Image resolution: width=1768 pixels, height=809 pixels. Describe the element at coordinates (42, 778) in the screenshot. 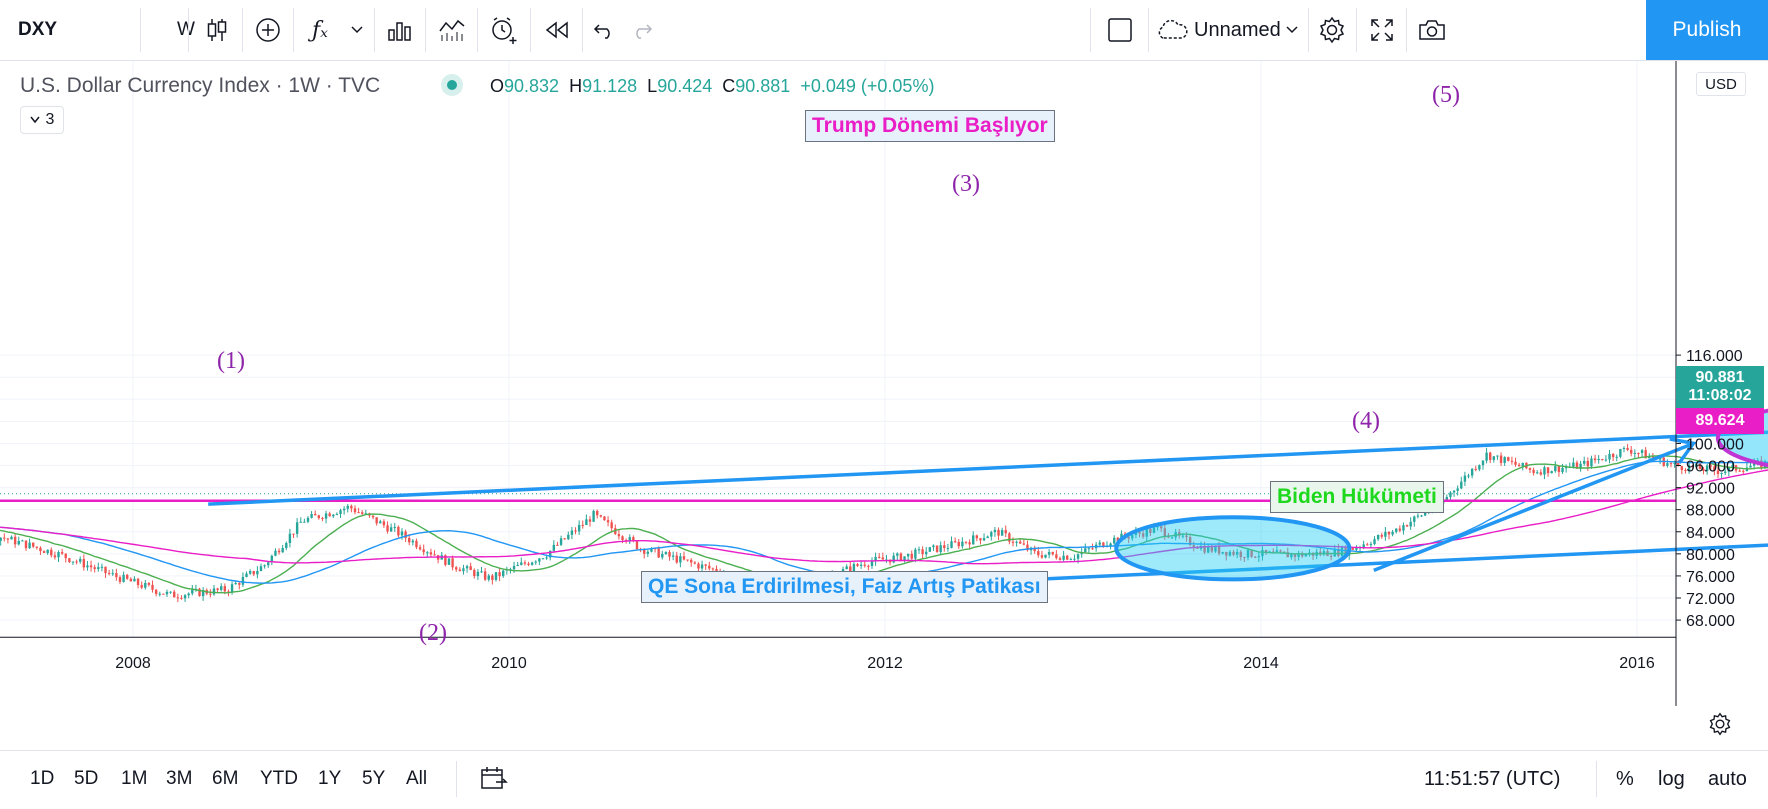

I see `range-1d: 1D` at that location.